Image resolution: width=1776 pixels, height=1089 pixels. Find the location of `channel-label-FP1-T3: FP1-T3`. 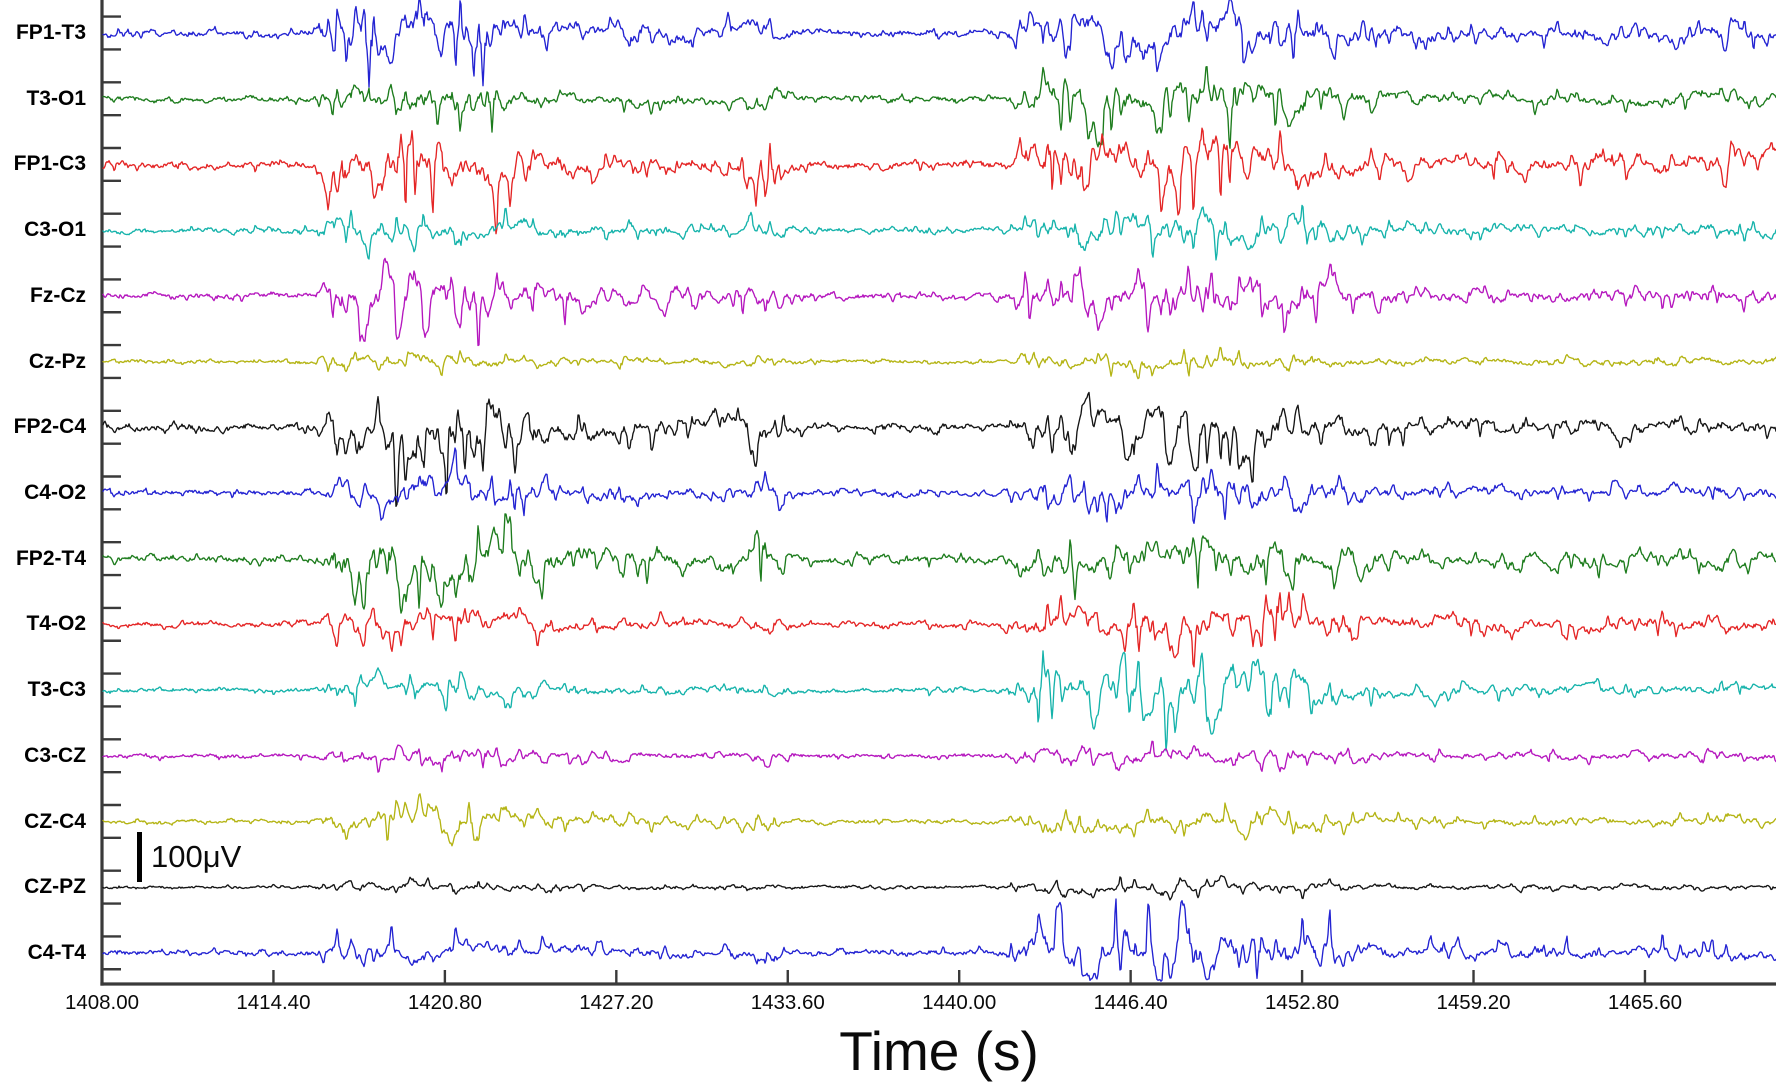

channel-label-FP1-T3: FP1-T3 is located at coordinates (50, 32).